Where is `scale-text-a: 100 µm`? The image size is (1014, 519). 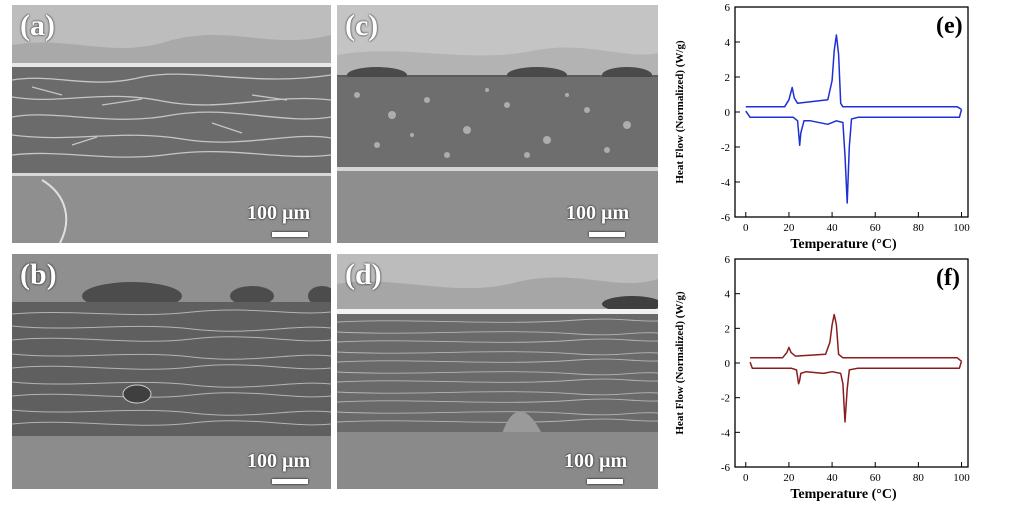 scale-text-a: 100 µm is located at coordinates (279, 213).